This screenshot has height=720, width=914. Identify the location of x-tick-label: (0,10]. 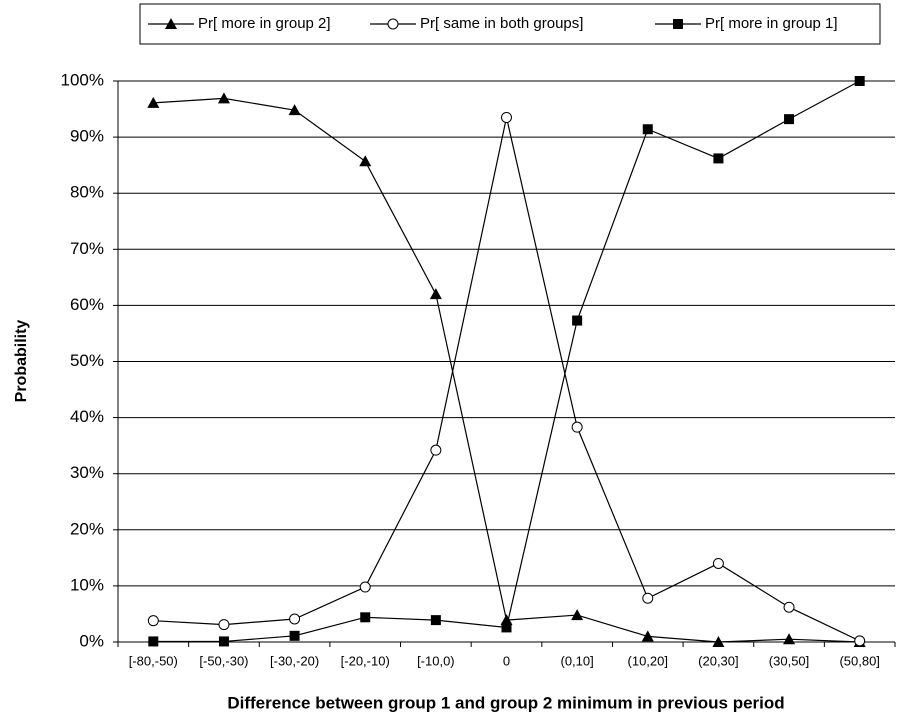
(577, 660).